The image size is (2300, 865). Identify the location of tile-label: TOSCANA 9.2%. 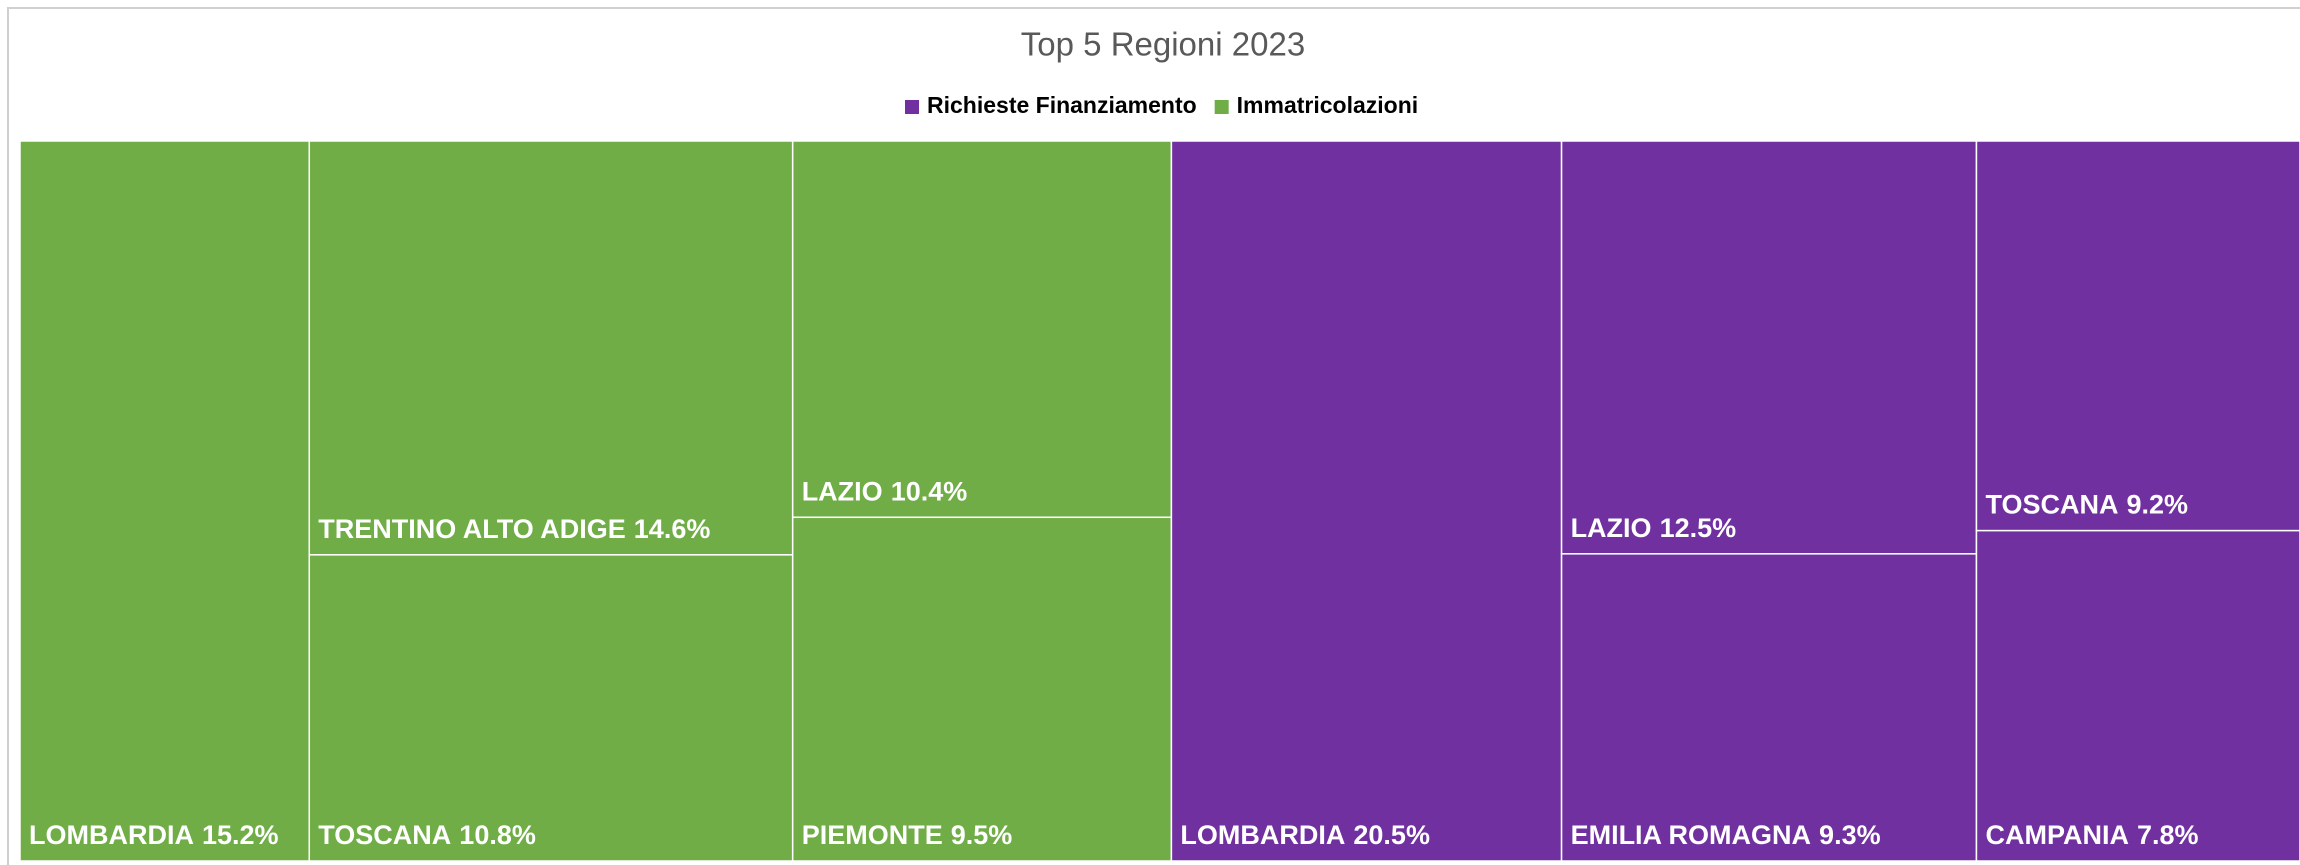
(2086, 505).